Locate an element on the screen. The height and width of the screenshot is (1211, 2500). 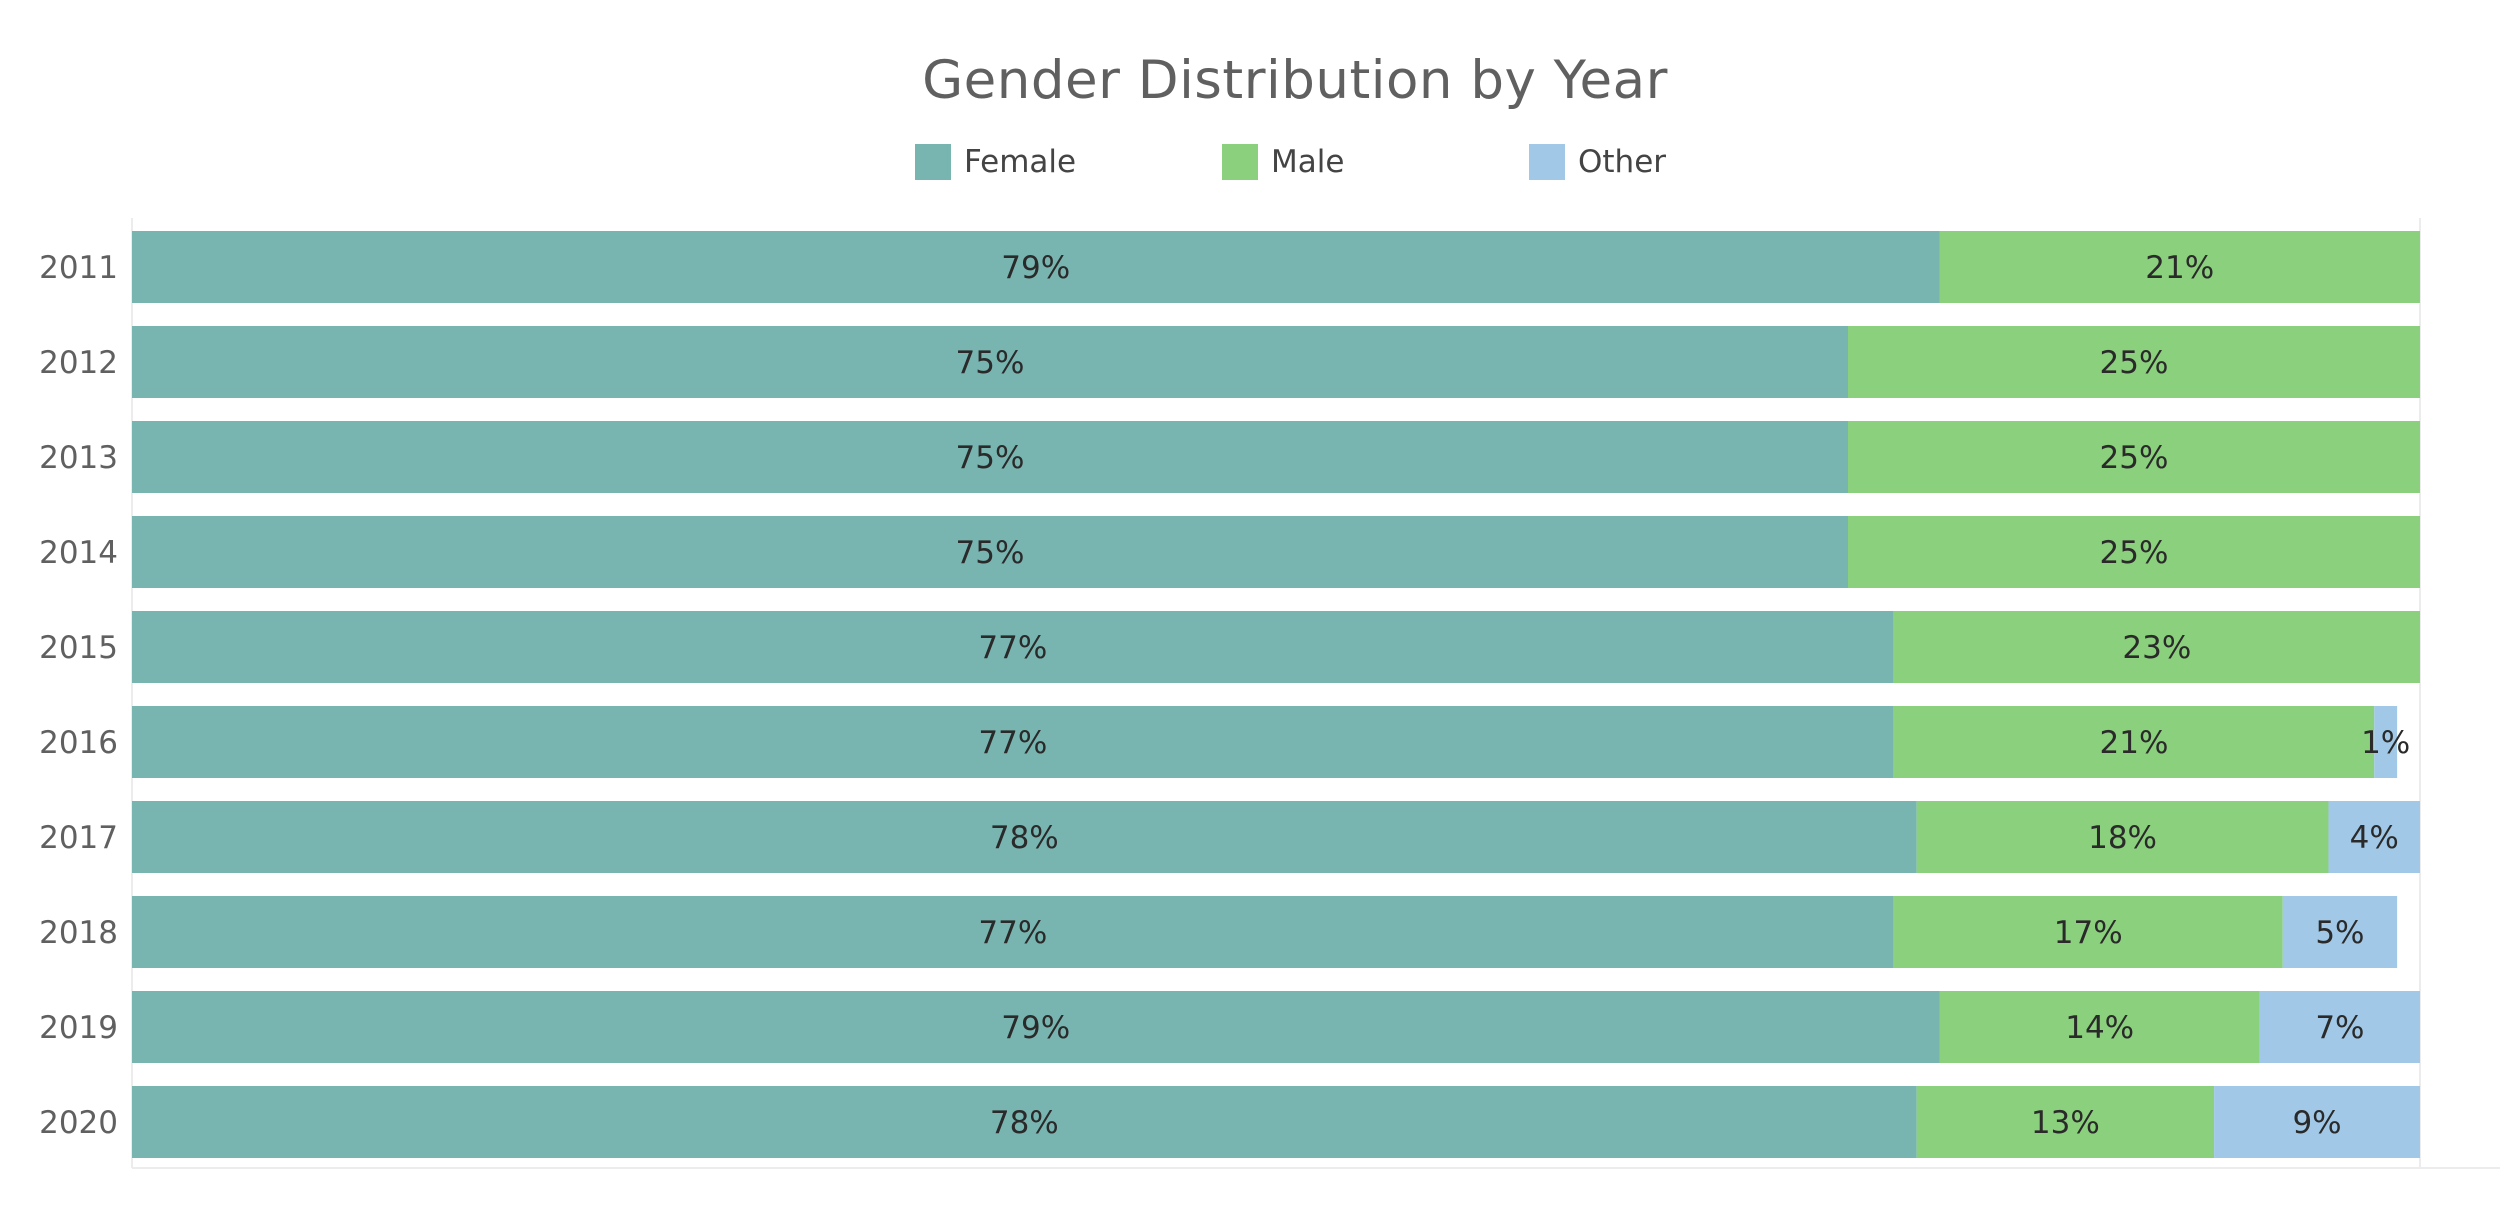
bar-male-2015 is located at coordinates (2156, 647).